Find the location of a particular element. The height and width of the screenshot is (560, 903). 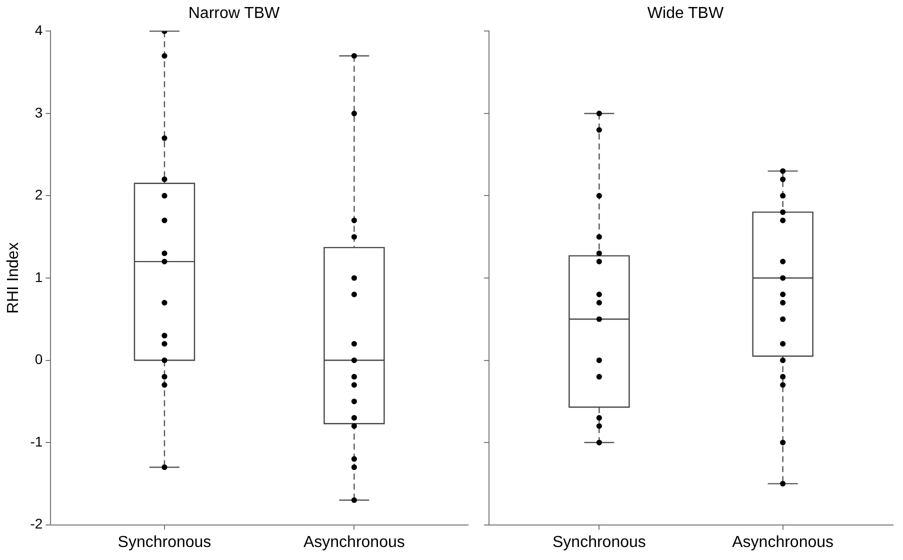

y-tick-label: 1 is located at coordinates (38, 276).